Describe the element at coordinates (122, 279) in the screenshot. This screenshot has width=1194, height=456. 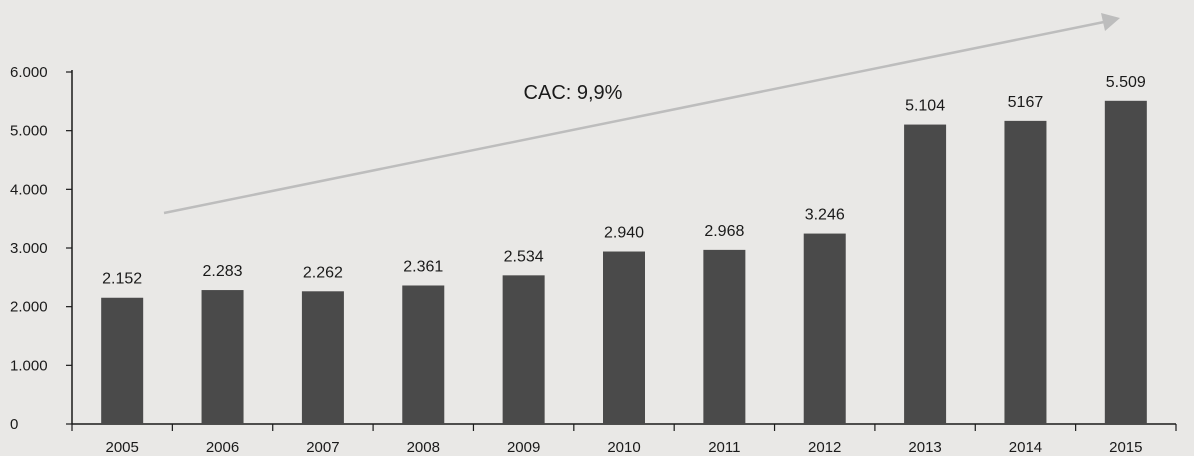
I see `data-label: 2.152` at that location.